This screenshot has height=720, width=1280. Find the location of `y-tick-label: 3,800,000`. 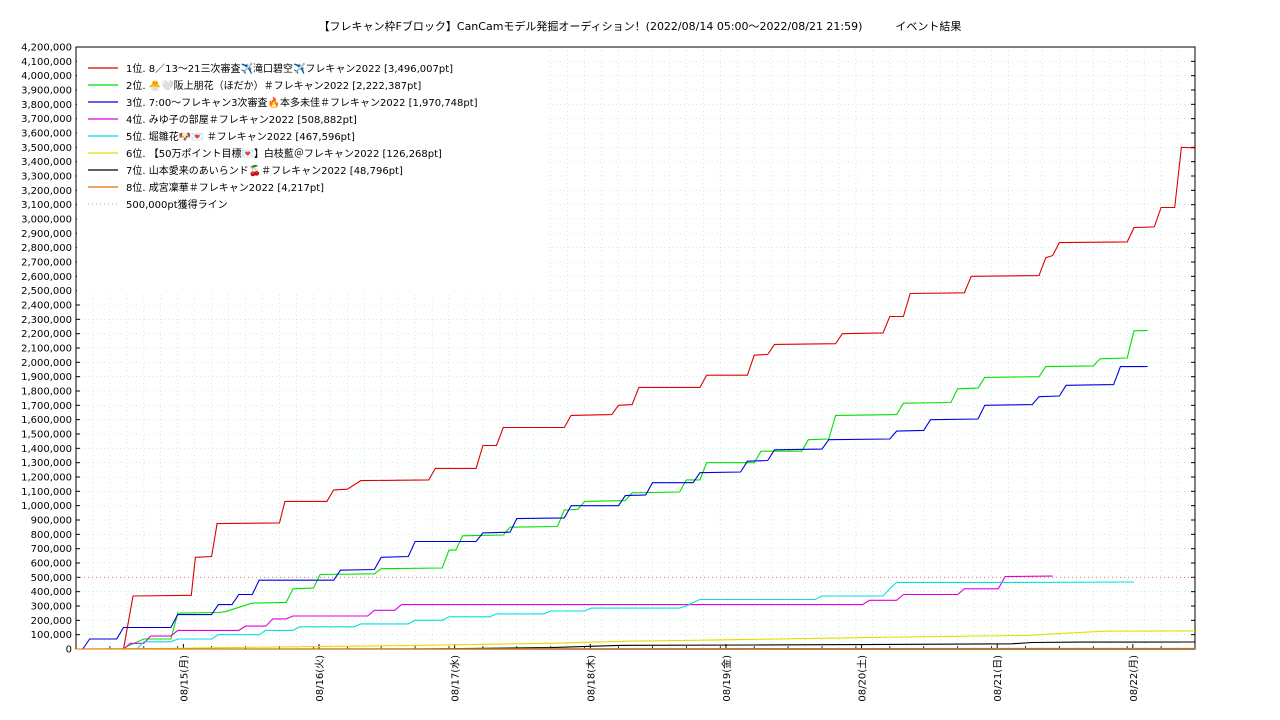

y-tick-label: 3,800,000 is located at coordinates (46, 105).